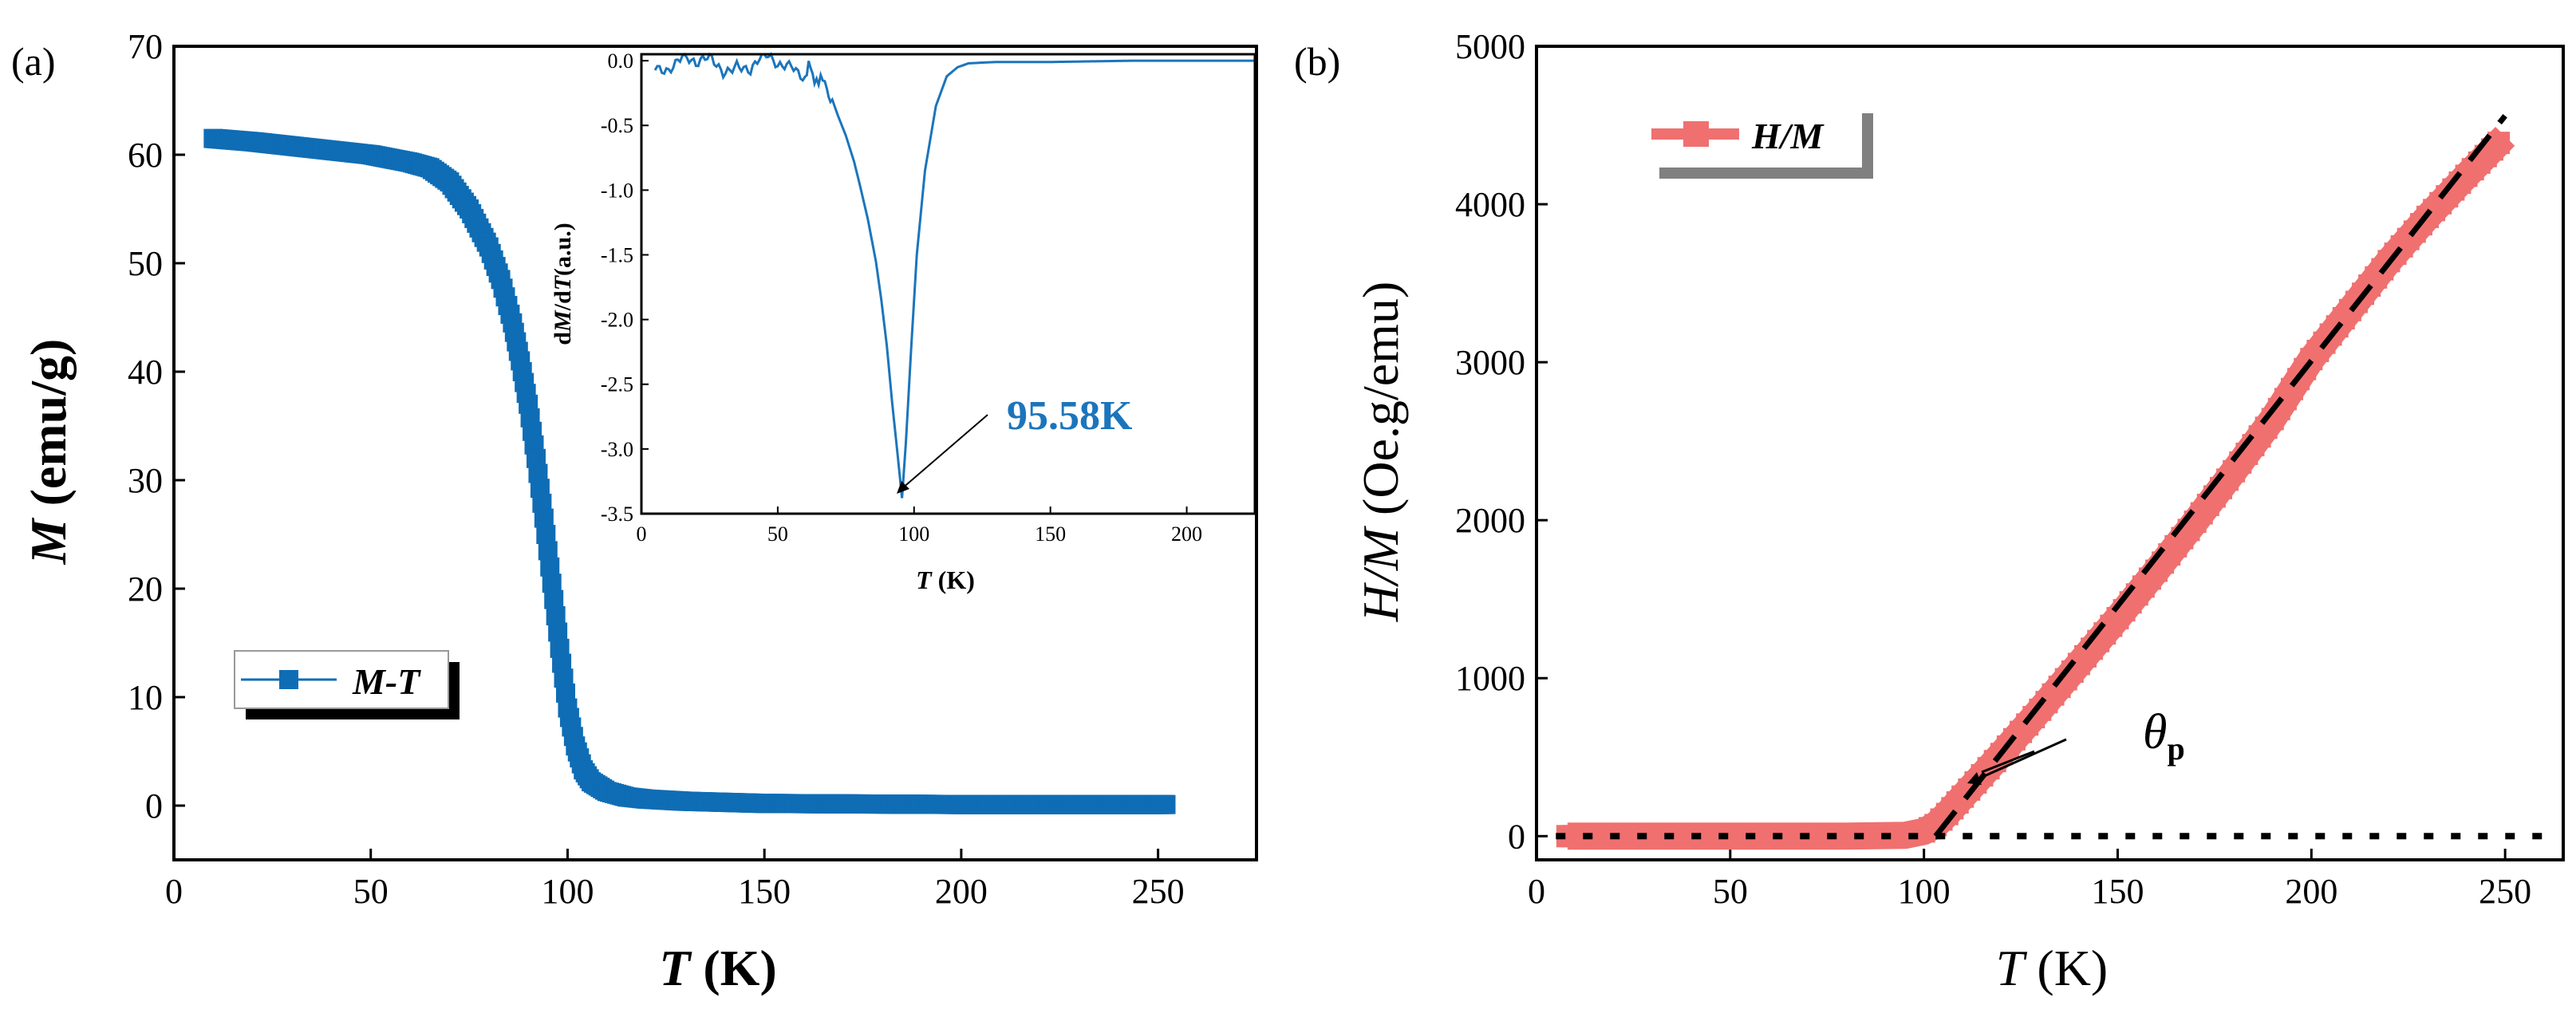  What do you see at coordinates (1788, 136) in the screenshot?
I see `legend-label: H/M` at bounding box center [1788, 136].